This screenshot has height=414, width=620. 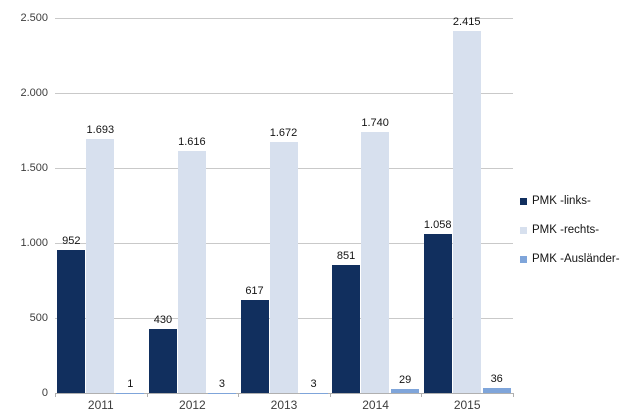 What do you see at coordinates (437, 225) in the screenshot?
I see `value-label-2015-0: 1.058` at bounding box center [437, 225].